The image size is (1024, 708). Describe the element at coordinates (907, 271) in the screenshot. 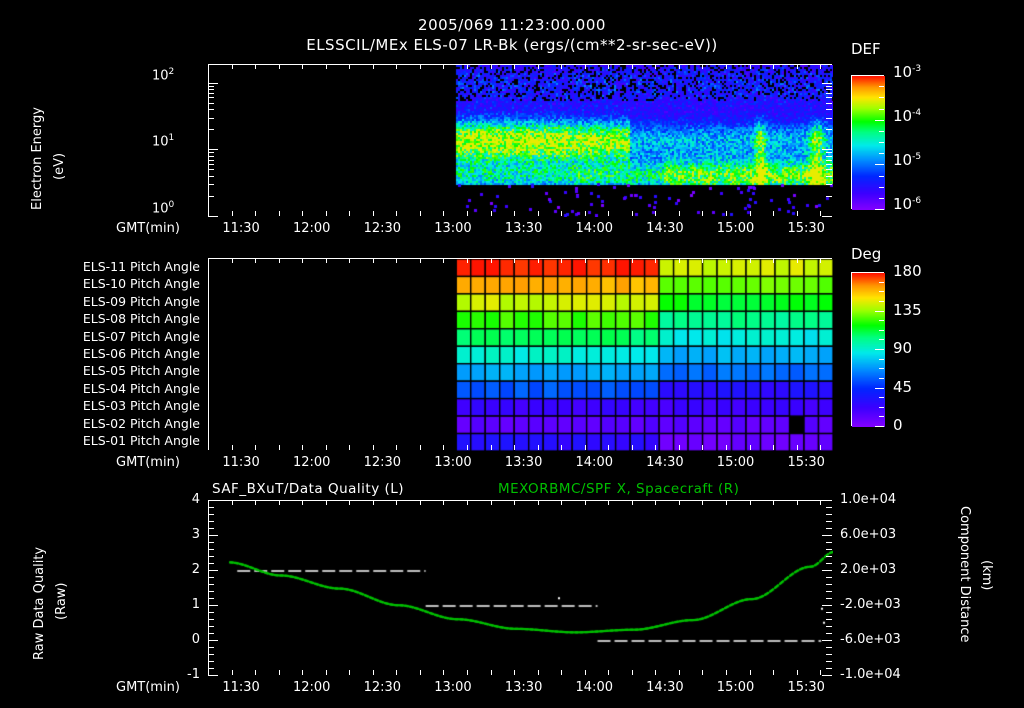

I see `deg-tick-label-180: 180` at that location.